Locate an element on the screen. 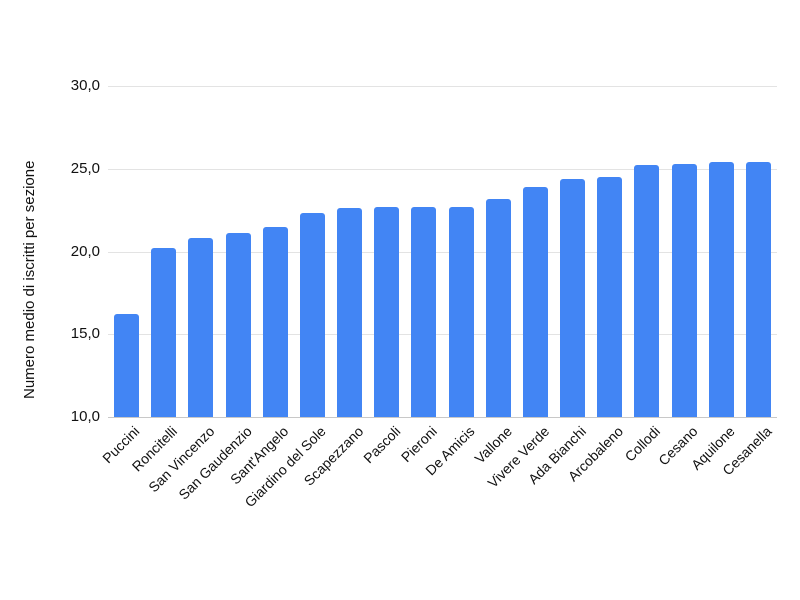 This screenshot has width=800, height=600. bar-collodi is located at coordinates (647, 291).